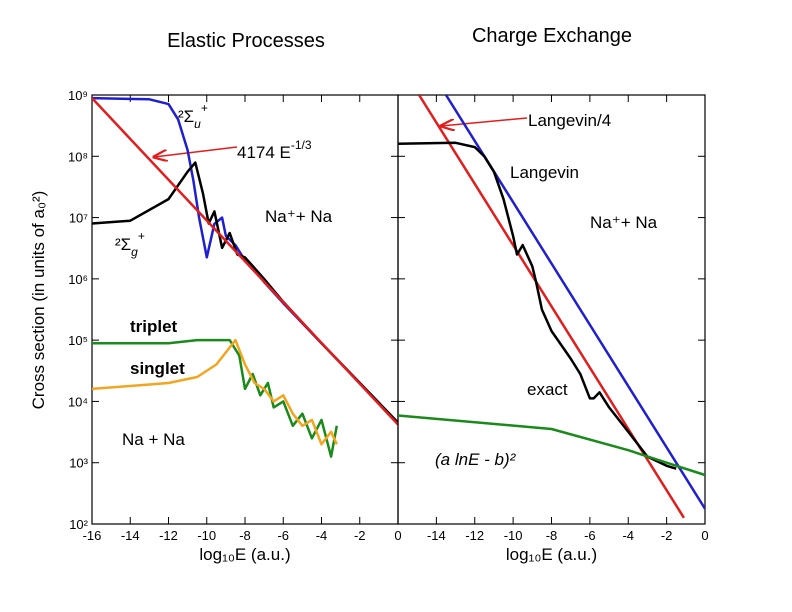 The image size is (792, 612). I want to click on series-name: exact, so click(547, 389).